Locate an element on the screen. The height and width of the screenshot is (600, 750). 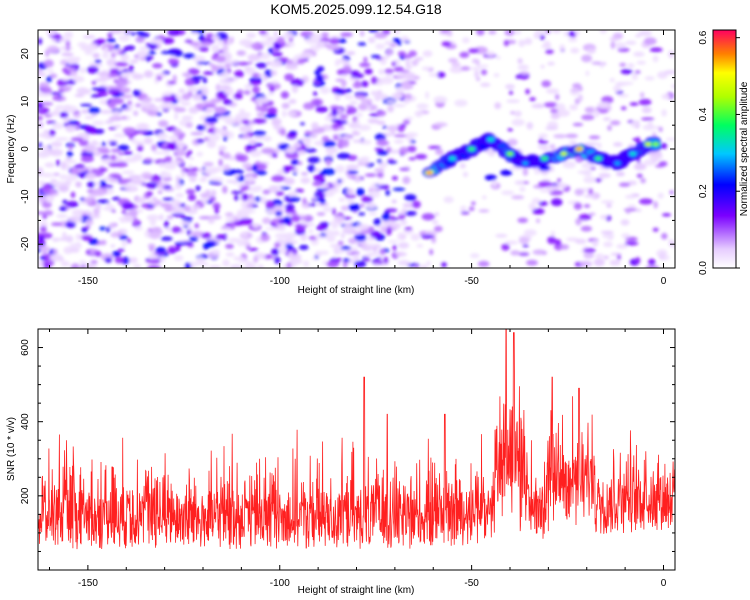
colorbar-label: Normalized spectral amplitude is located at coordinates (744, 148).